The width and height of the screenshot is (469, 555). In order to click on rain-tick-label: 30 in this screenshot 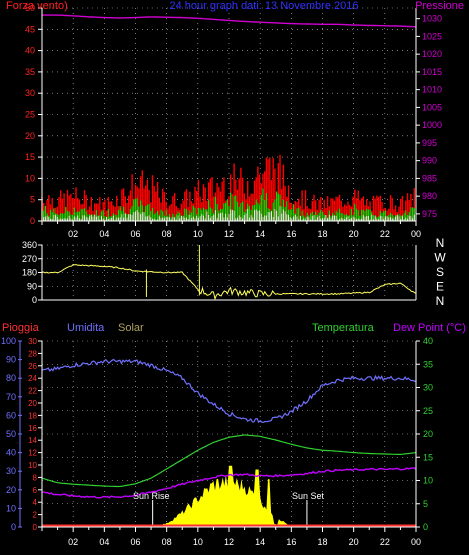, I will do `click(32, 341)`.